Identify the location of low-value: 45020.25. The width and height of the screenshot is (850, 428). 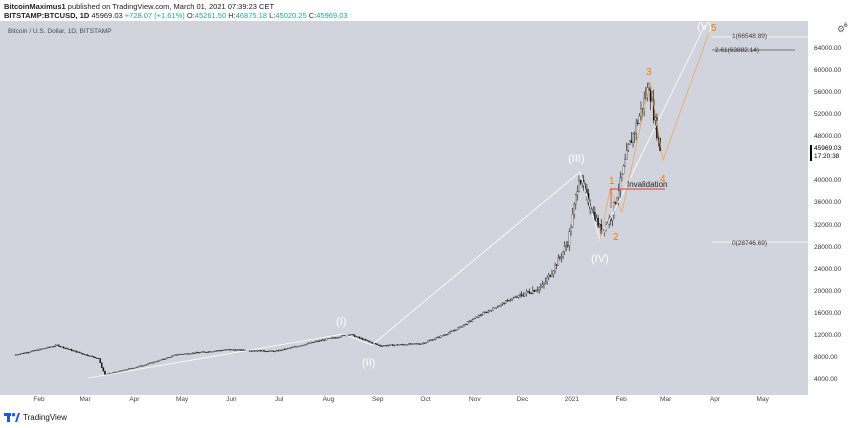
(291, 15).